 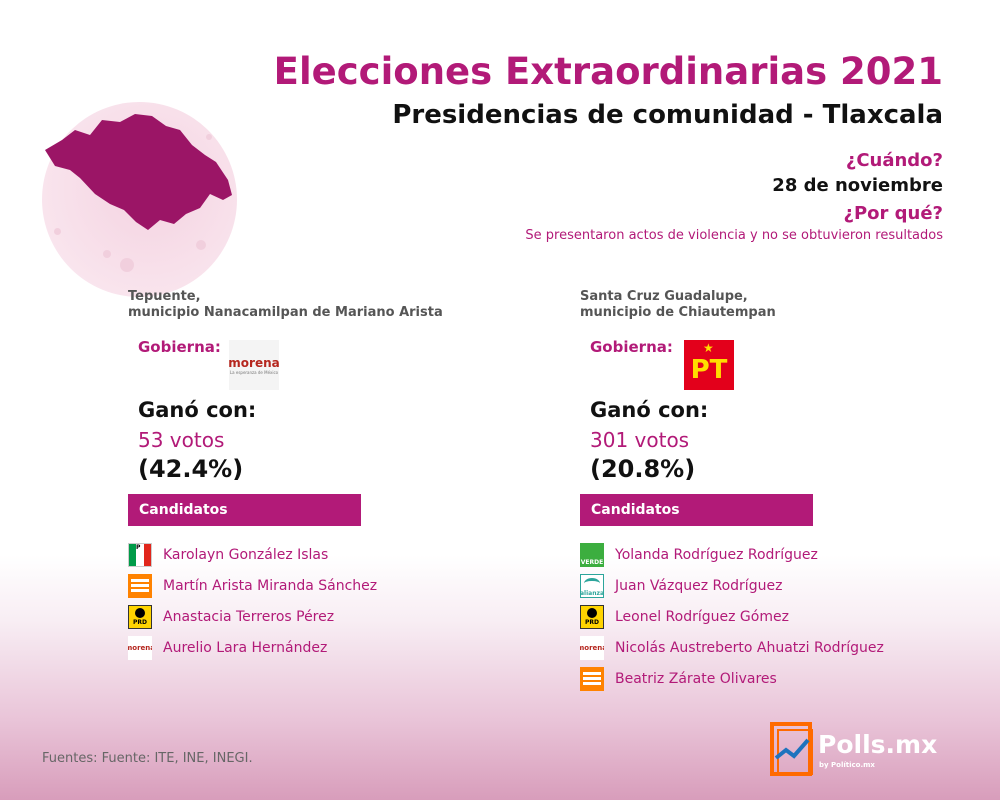 I want to click on left-won-label: Ganó con:, so click(x=197, y=410).